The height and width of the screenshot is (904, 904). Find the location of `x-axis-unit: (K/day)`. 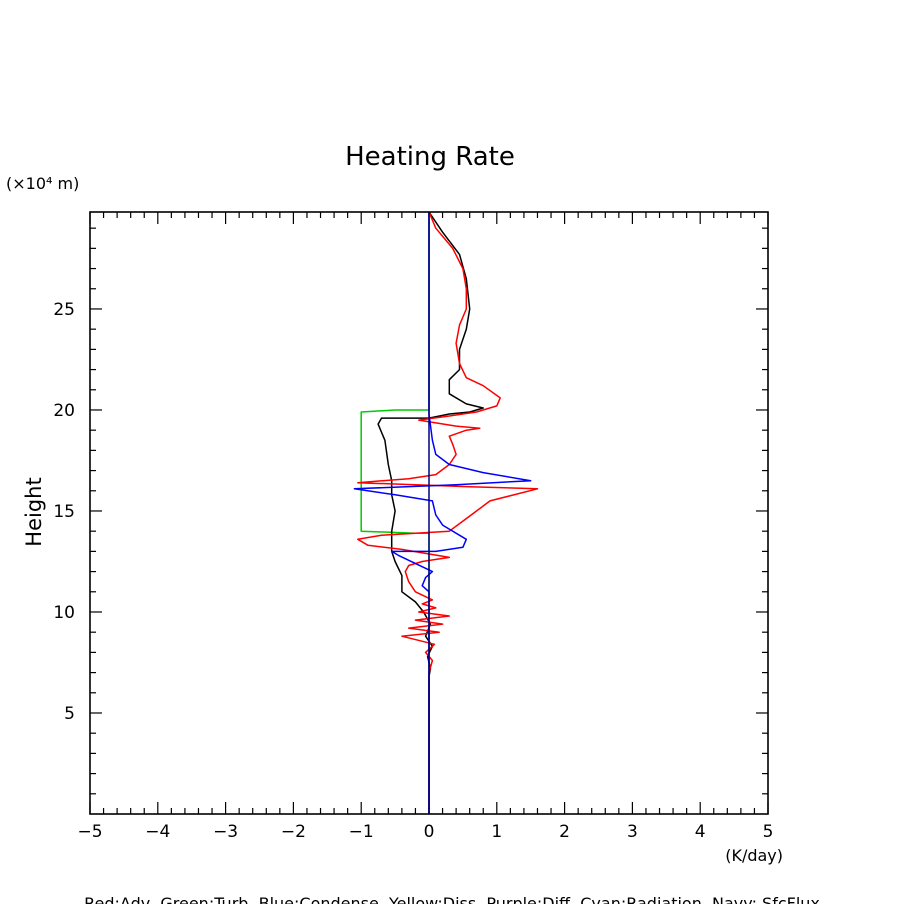

x-axis-unit: (K/day) is located at coordinates (754, 855).